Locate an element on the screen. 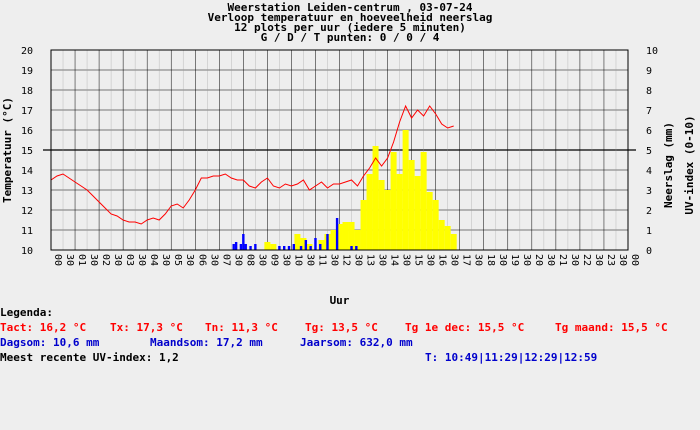 This screenshot has width=700, height=430. x-tick-label: 12 is located at coordinates (346, 260).